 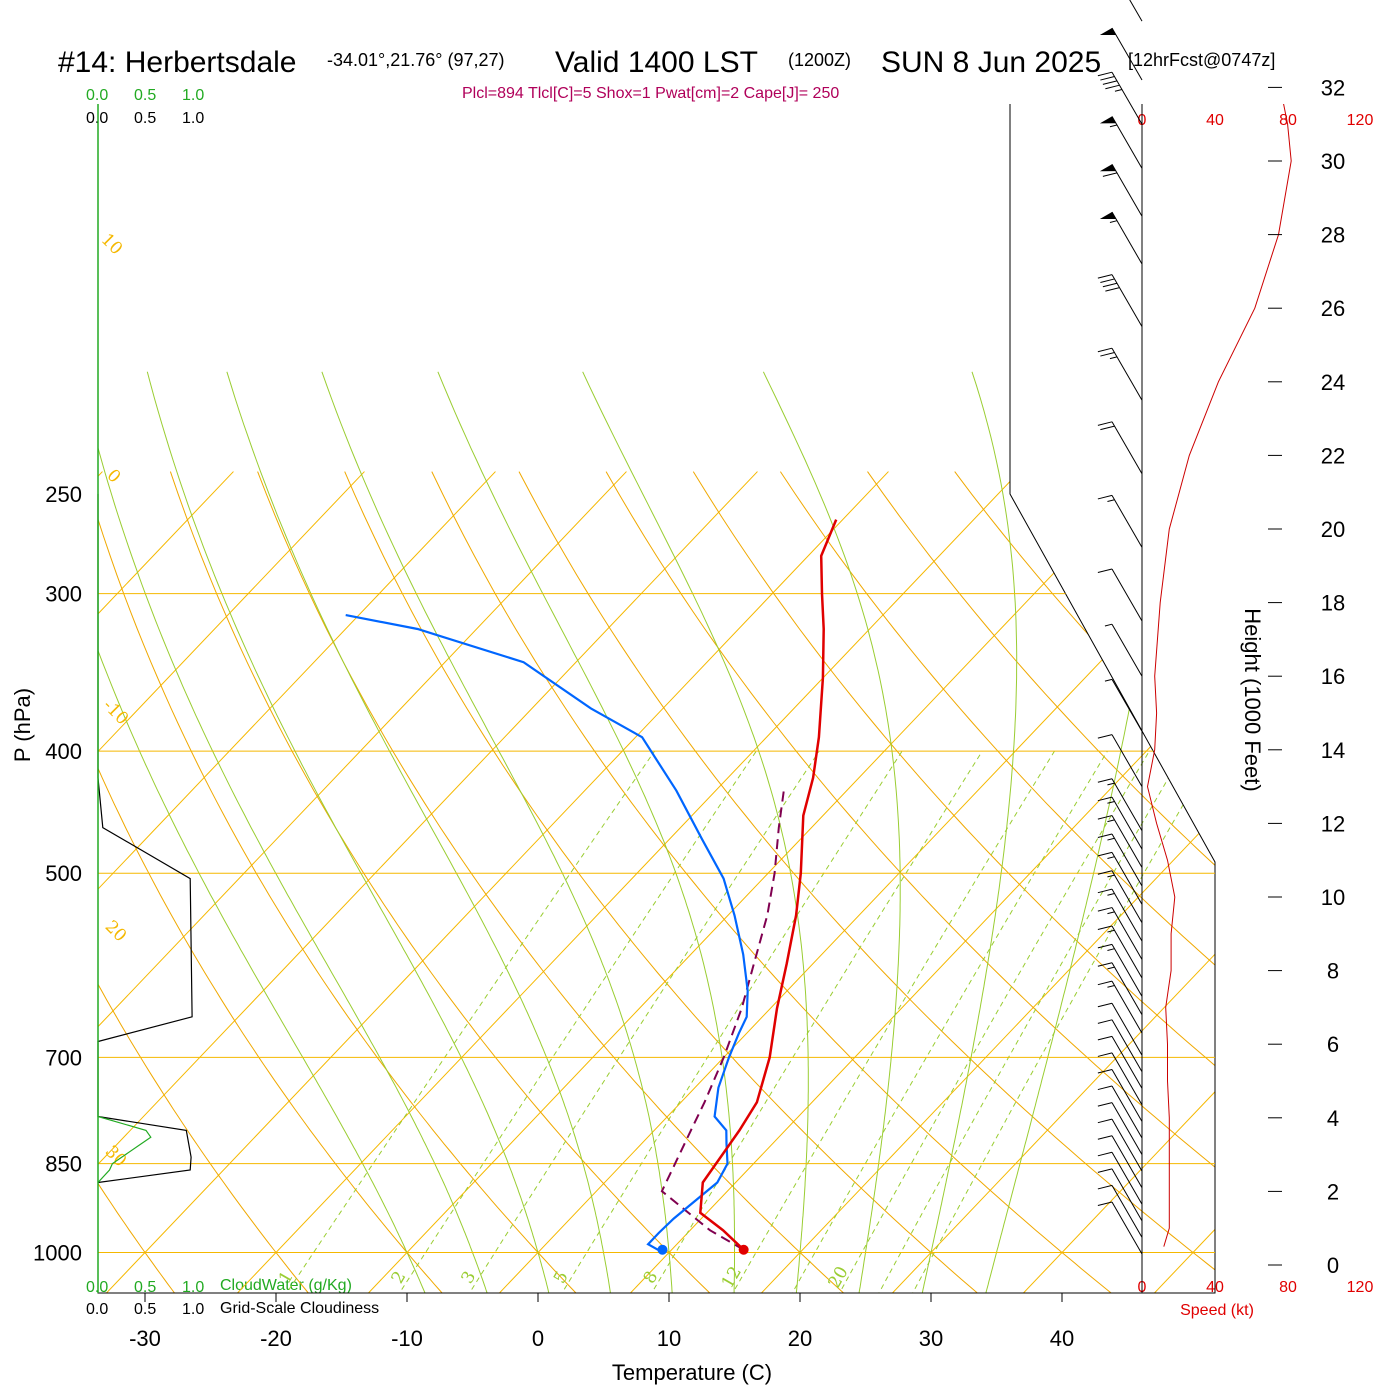 I want to click on title-utc: (1200Z), so click(x=819, y=60).